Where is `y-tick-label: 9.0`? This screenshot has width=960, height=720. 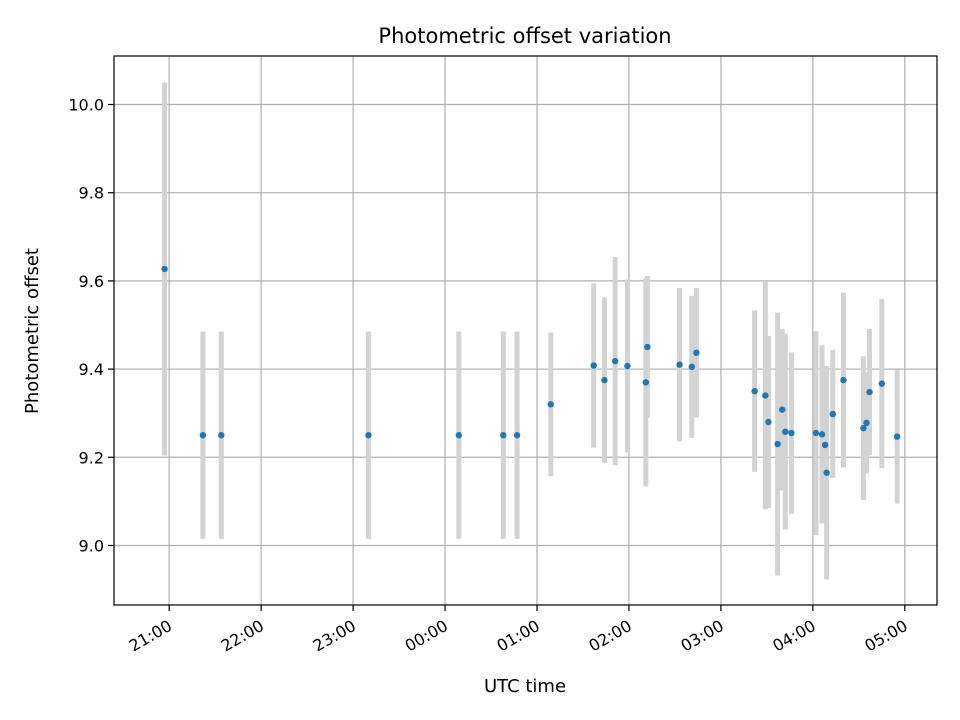
y-tick-label: 9.0 is located at coordinates (91, 545).